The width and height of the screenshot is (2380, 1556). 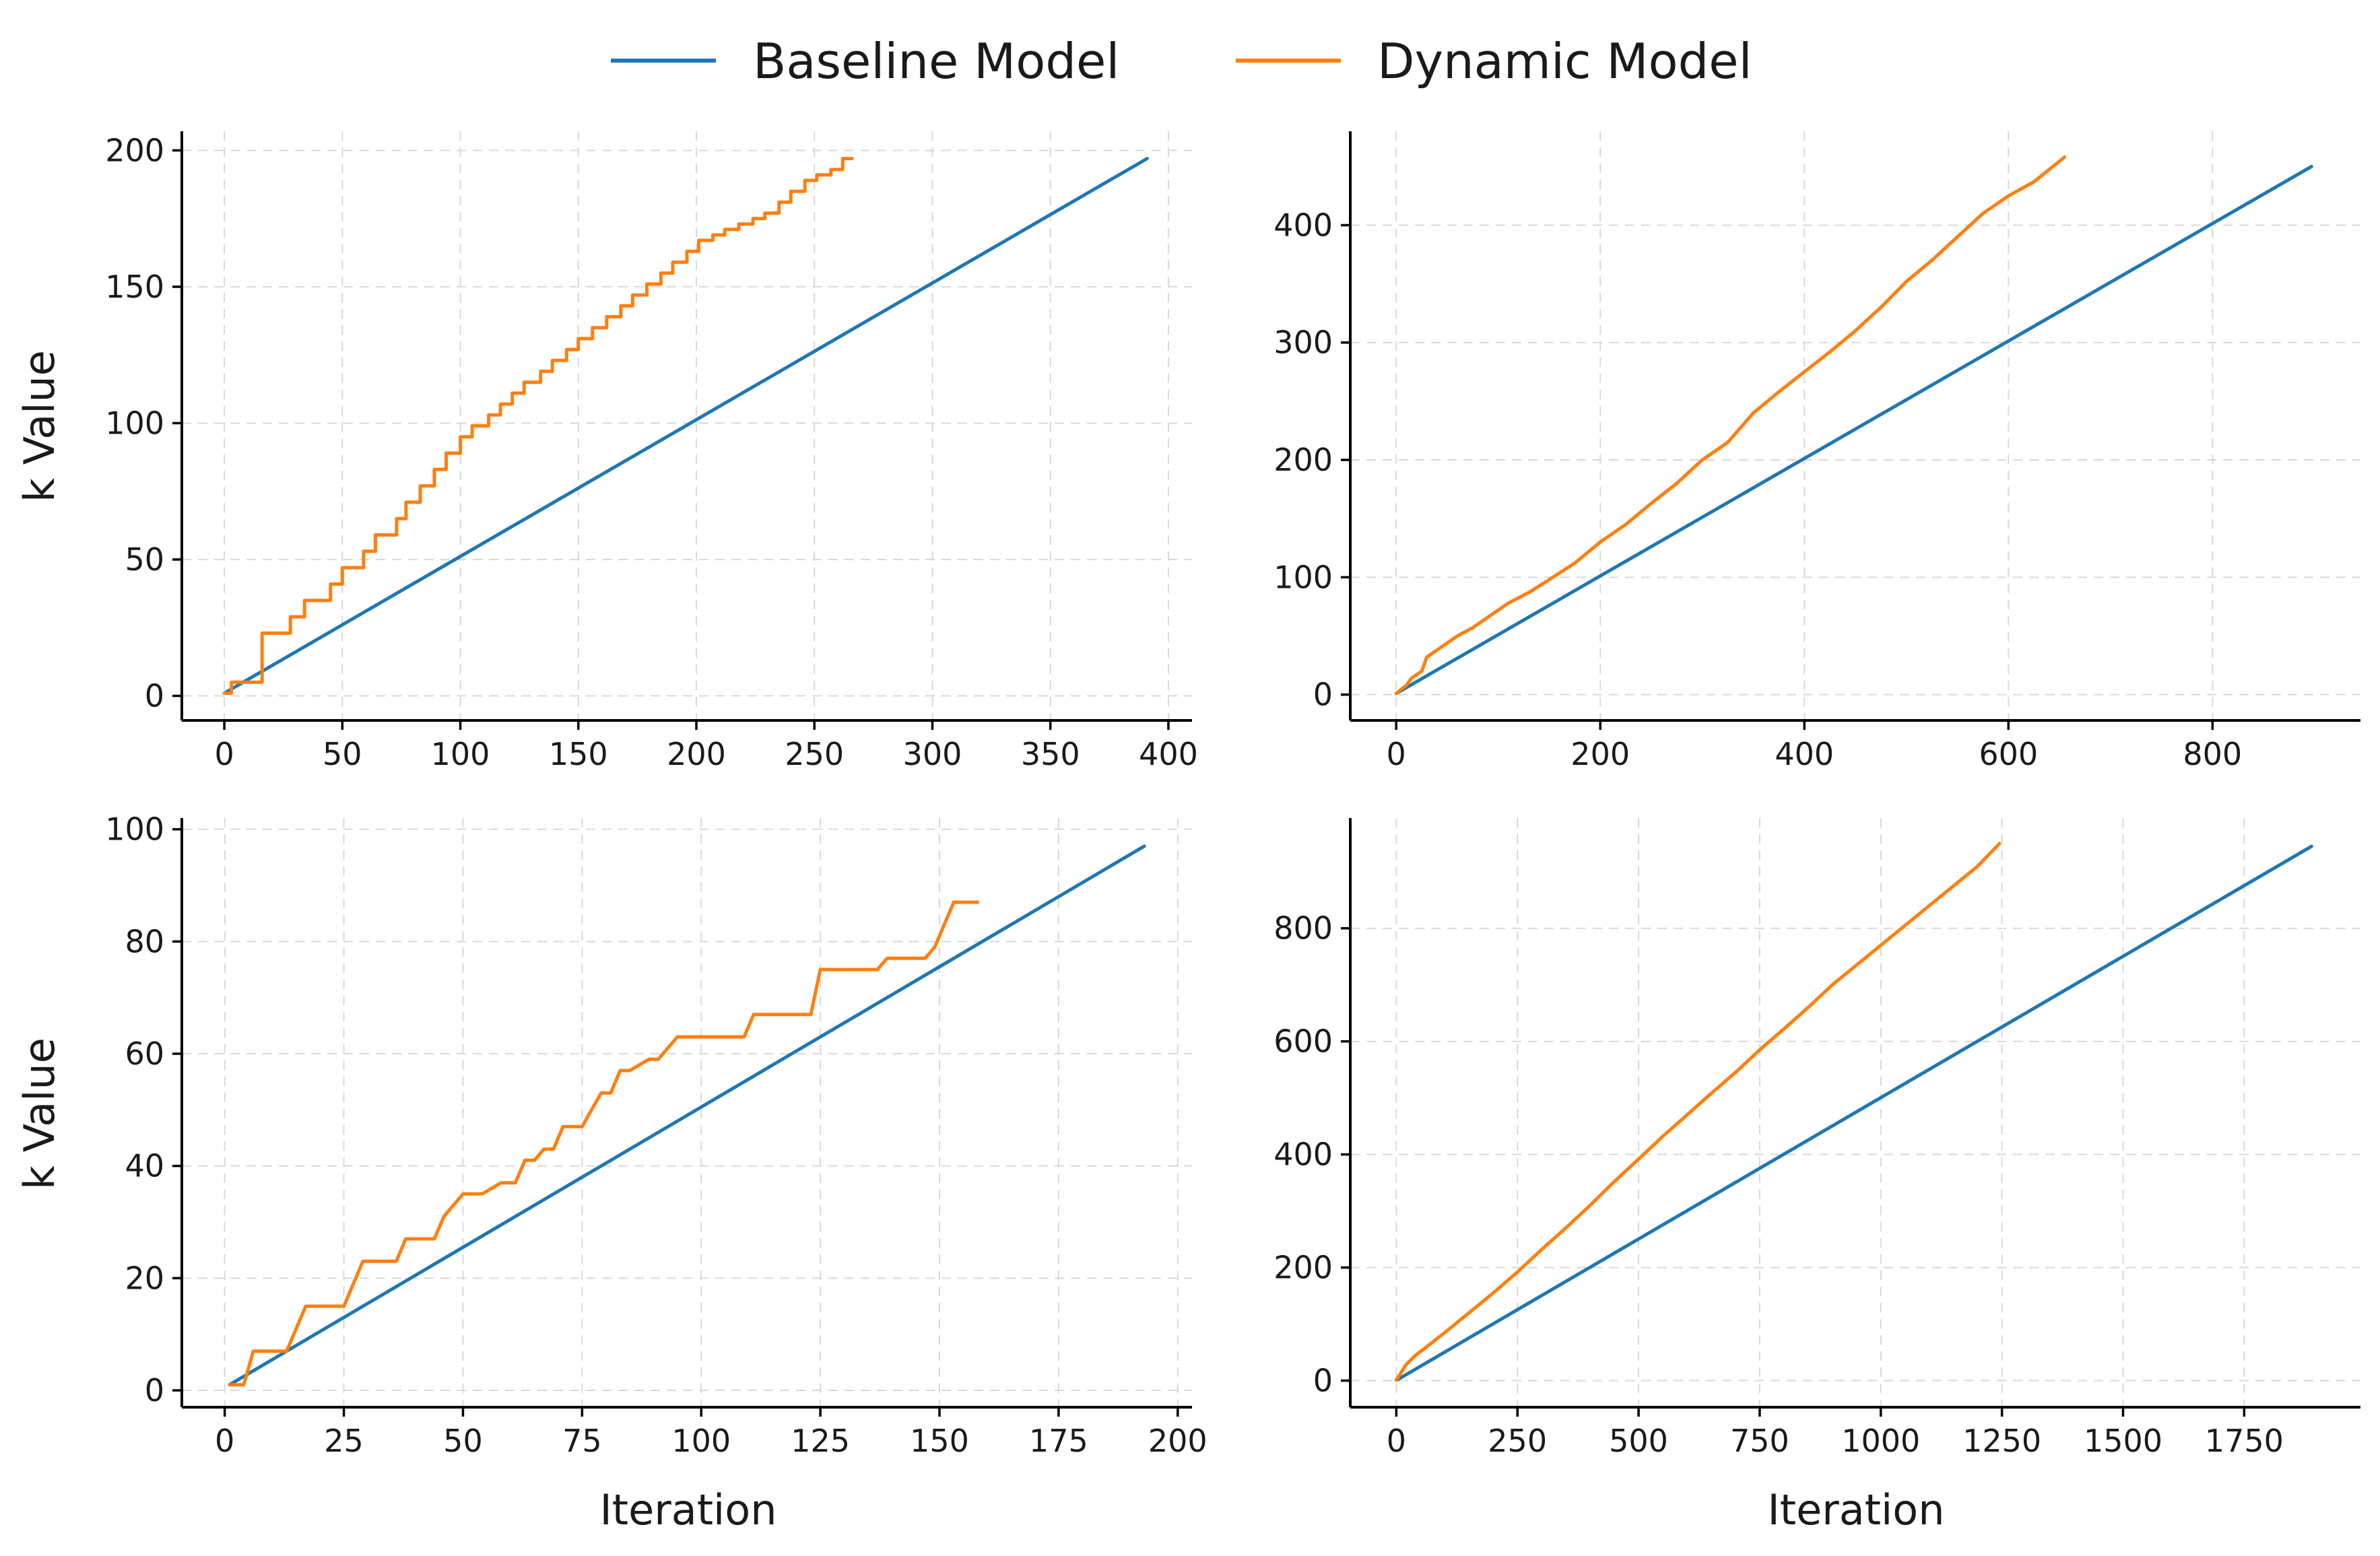 I want to click on bottom-left-x-tick-label: 175, so click(x=1058, y=1441).